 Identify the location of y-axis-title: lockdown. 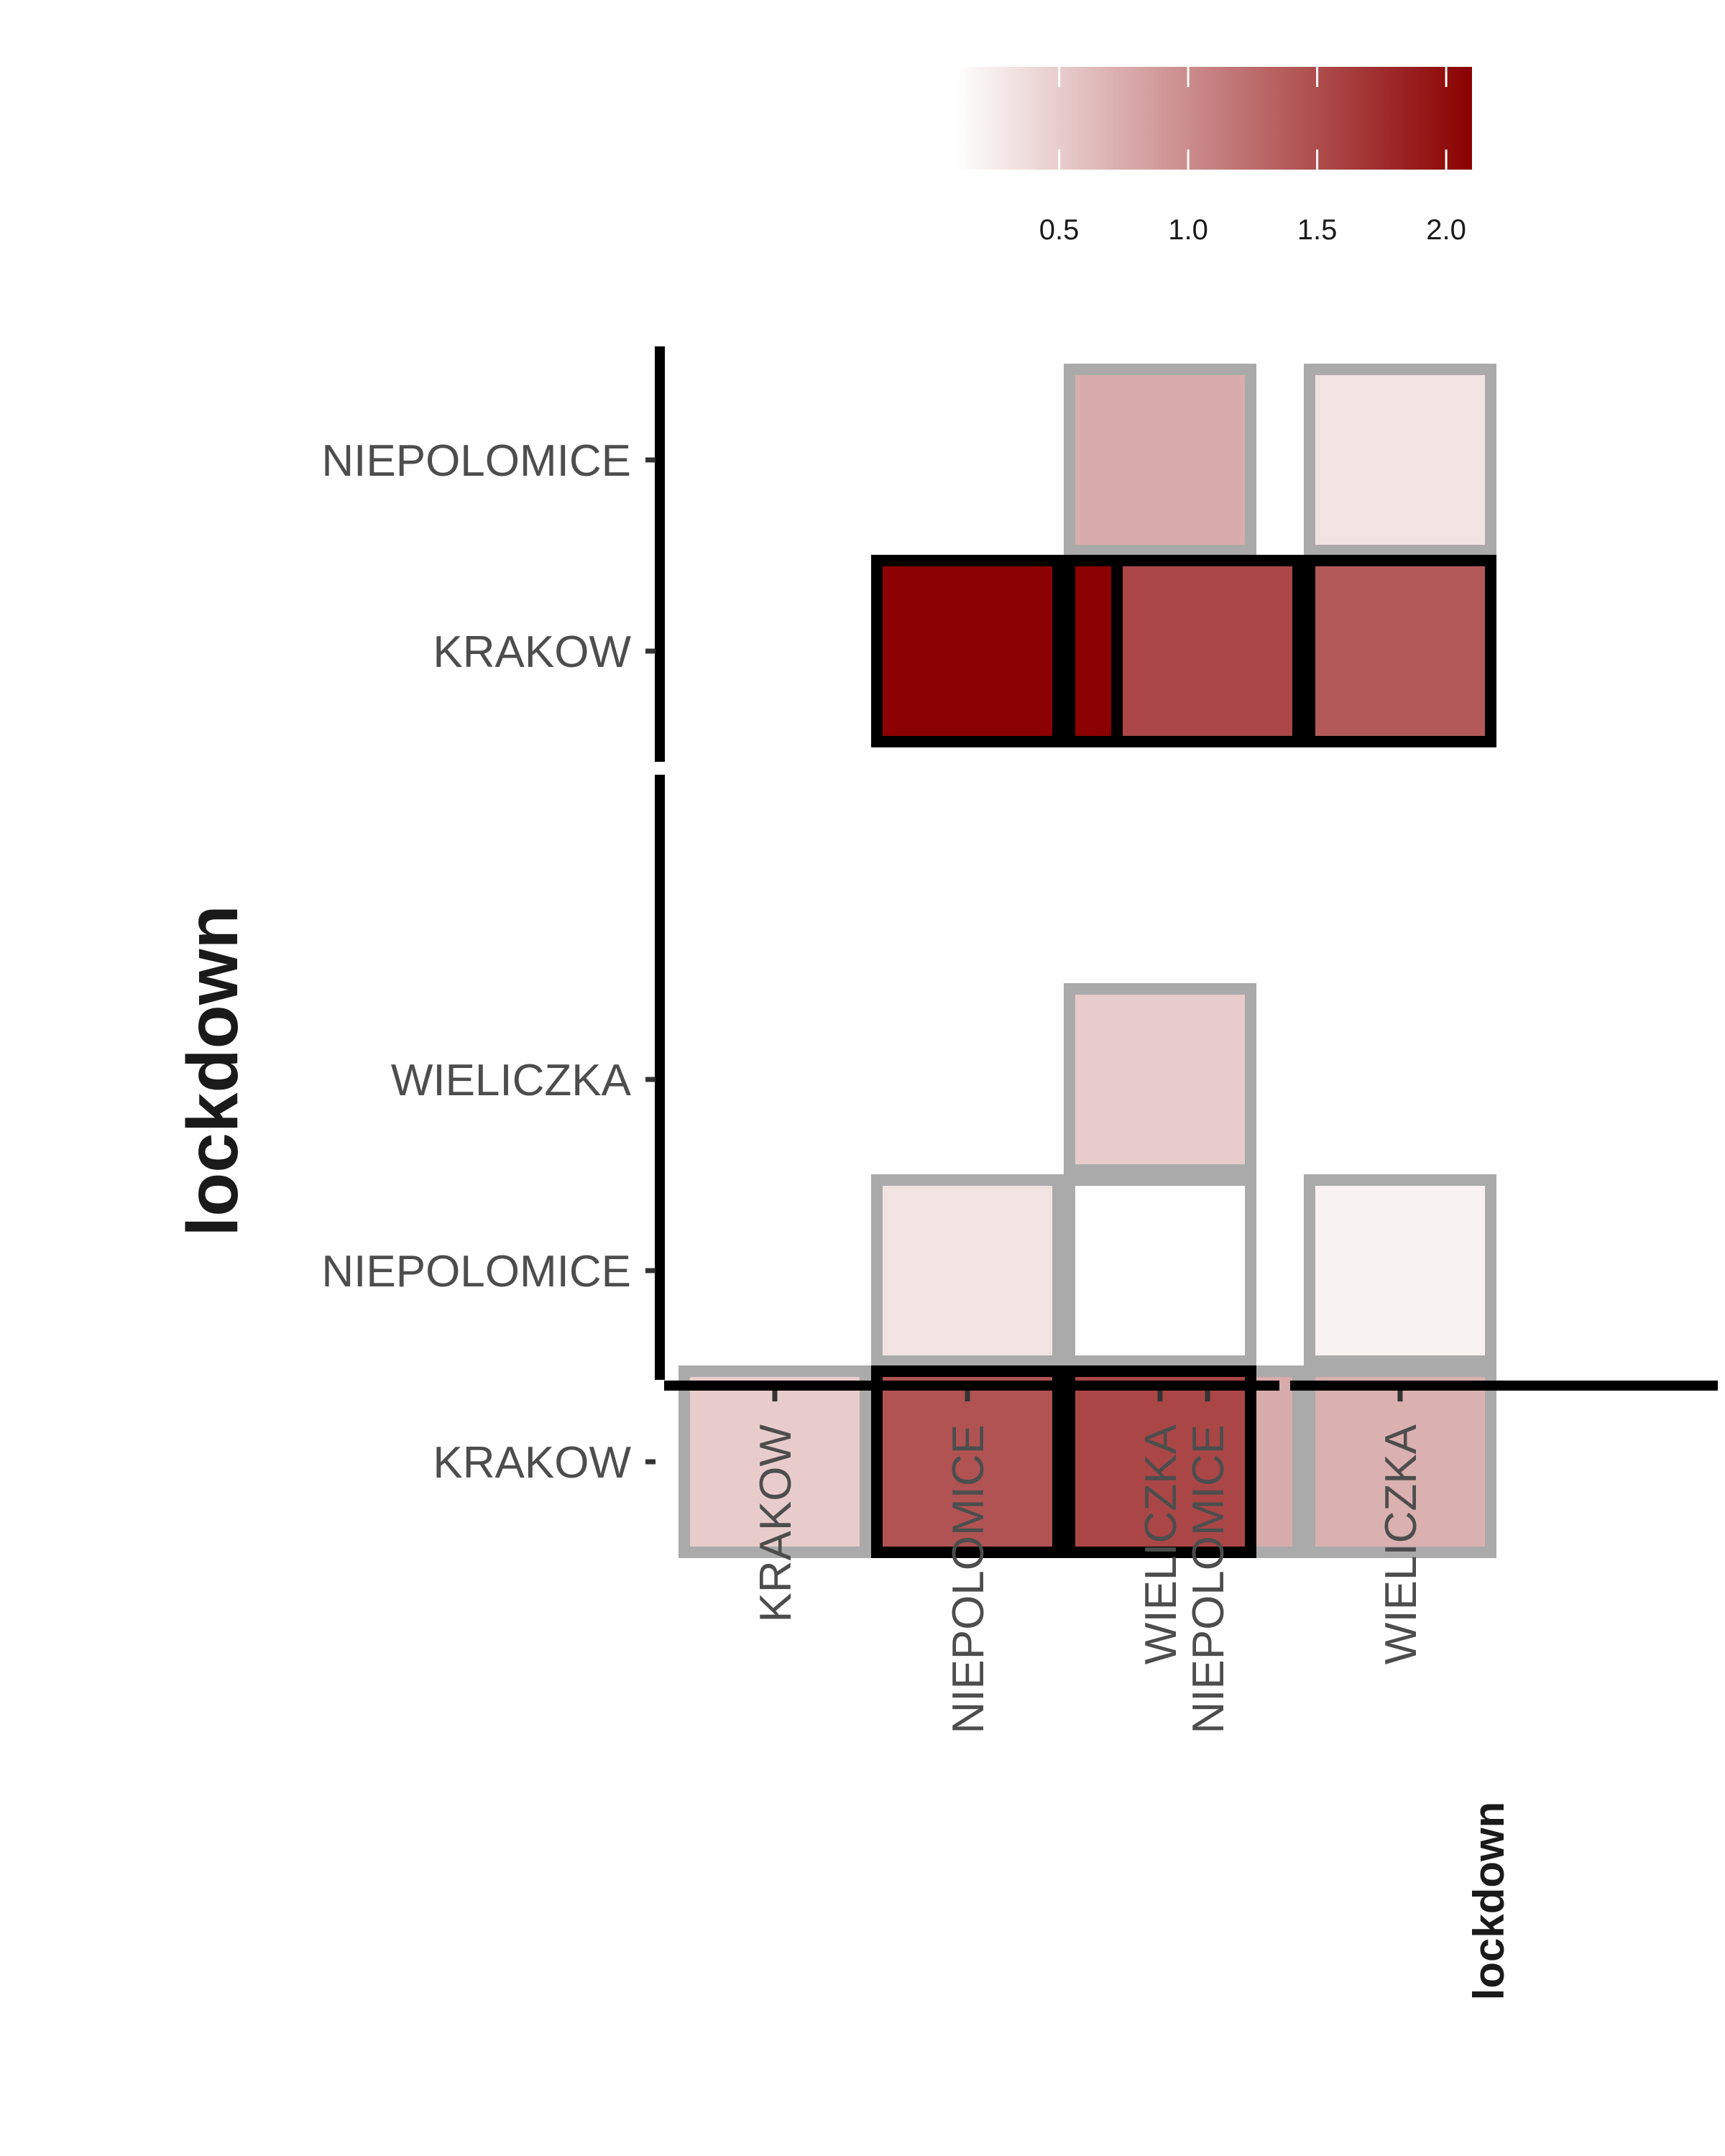
(212, 1070).